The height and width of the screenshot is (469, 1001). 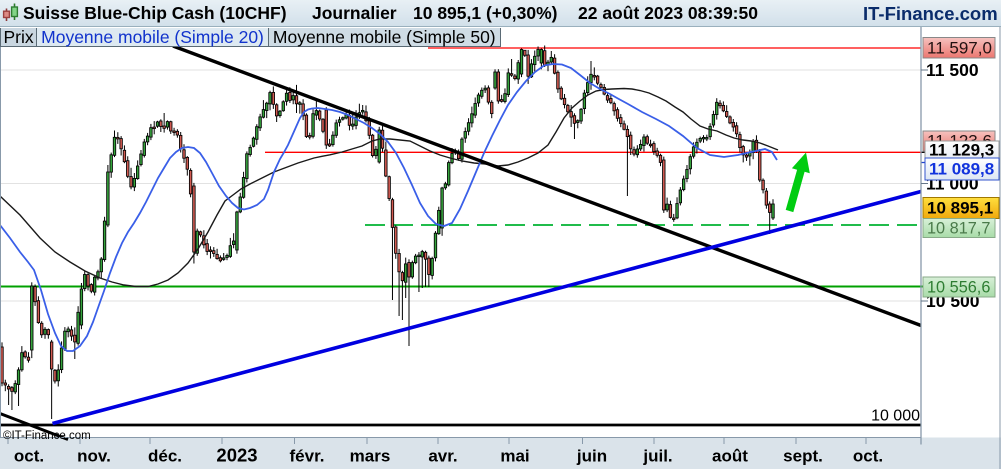 What do you see at coordinates (960, 208) in the screenshot?
I see `svg-text: 10 895,1` at bounding box center [960, 208].